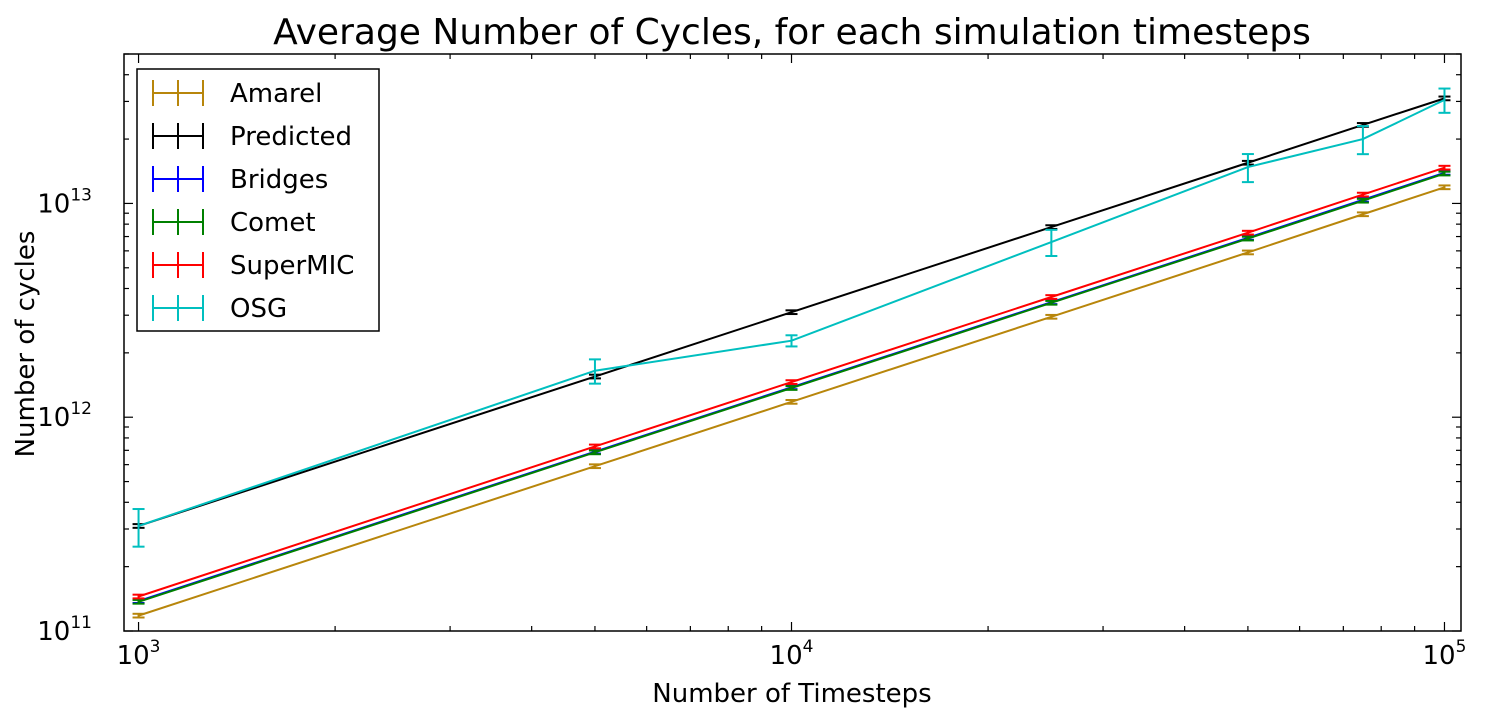 Image resolution: width=1487 pixels, height=723 pixels. I want to click on legend-label: SuperMIC, so click(292, 266).